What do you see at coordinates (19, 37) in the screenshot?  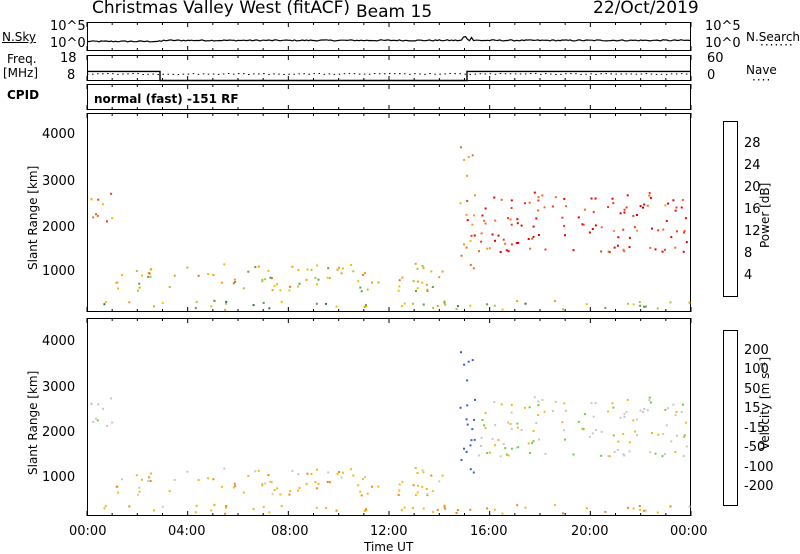 I see `nsky-label: N.Sky` at bounding box center [19, 37].